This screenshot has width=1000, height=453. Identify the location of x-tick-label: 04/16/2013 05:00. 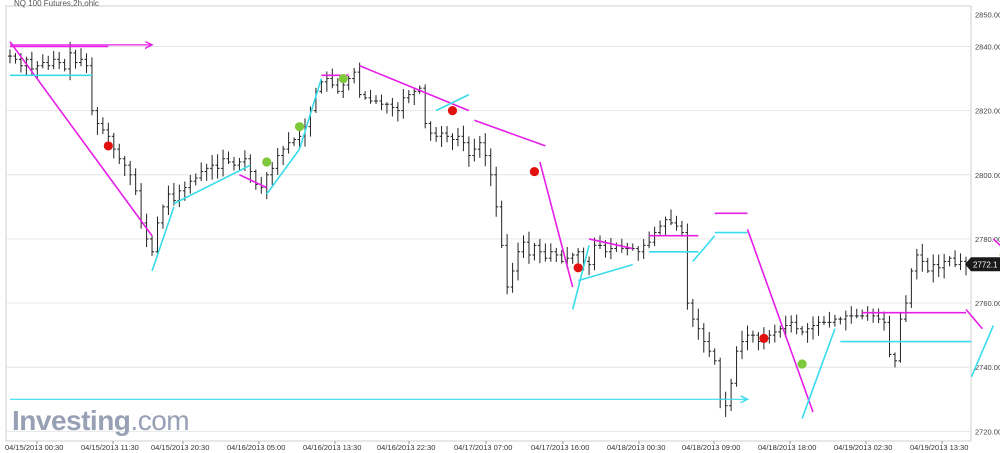
(256, 447).